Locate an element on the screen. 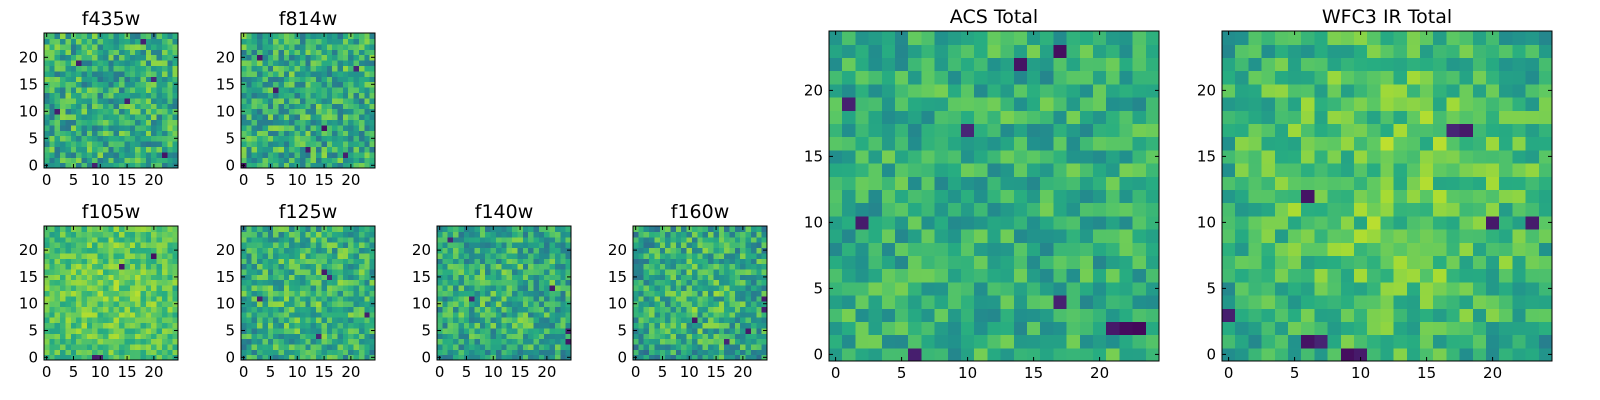  y-tick-label: 5 is located at coordinates (33, 331).